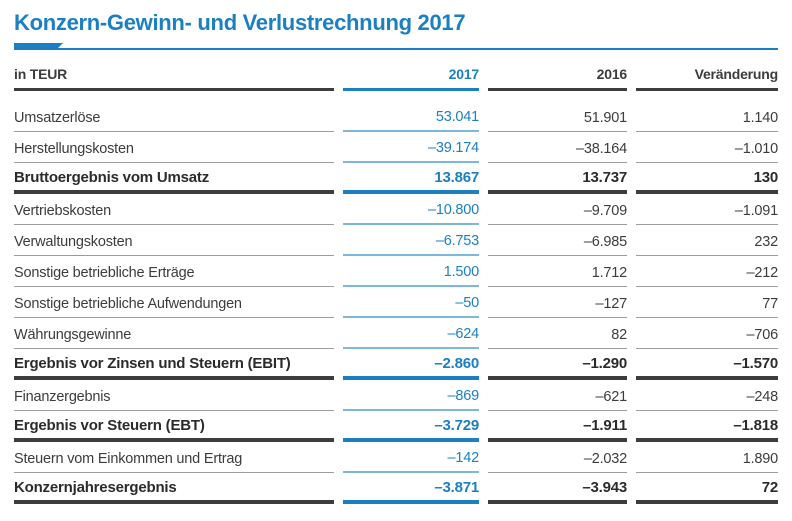 This screenshot has height=521, width=792. I want to click on row-label: Bruttoergebnis vom Umsatz, so click(174, 178).